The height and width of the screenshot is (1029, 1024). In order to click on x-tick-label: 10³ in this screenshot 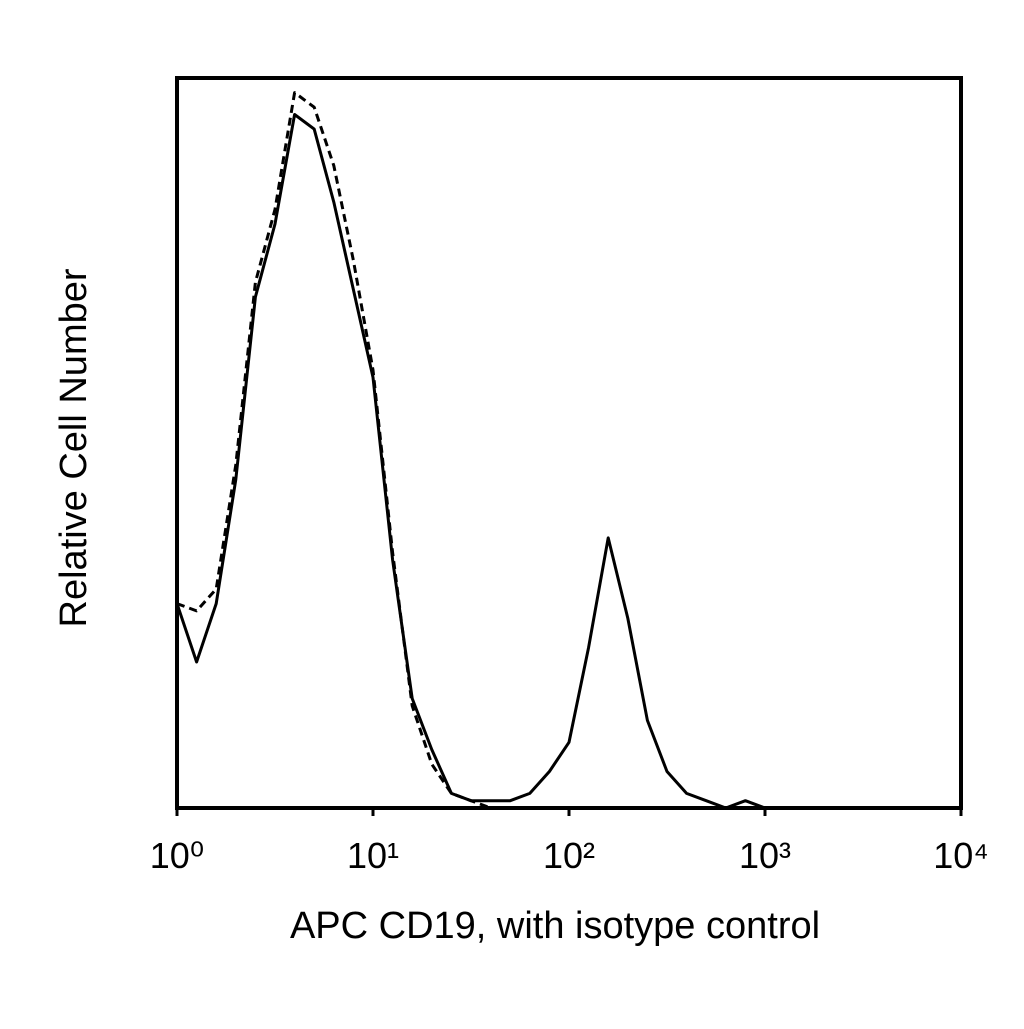, I will do `click(765, 855)`.